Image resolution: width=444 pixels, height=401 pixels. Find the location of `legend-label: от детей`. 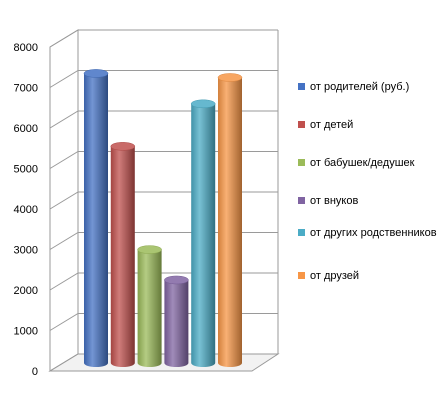

legend-label: от детей is located at coordinates (332, 125).